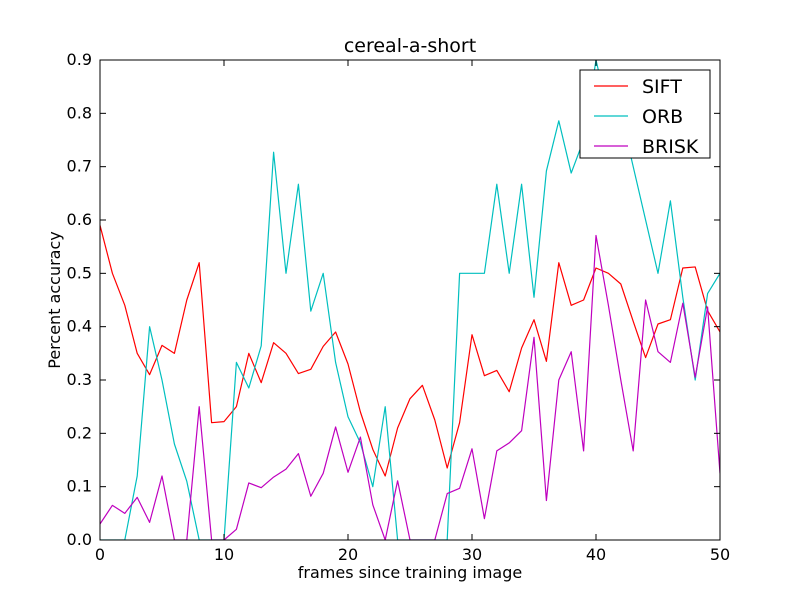  What do you see at coordinates (54, 299) in the screenshot?
I see `y-axis-title: Percent accuracy` at bounding box center [54, 299].